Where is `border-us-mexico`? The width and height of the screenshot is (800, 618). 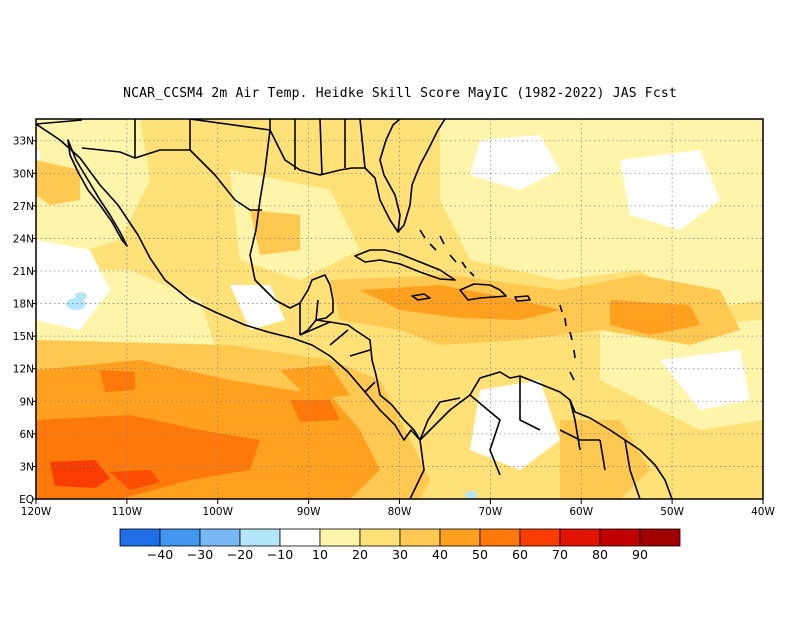 border-us-mexico is located at coordinates (149, 165).